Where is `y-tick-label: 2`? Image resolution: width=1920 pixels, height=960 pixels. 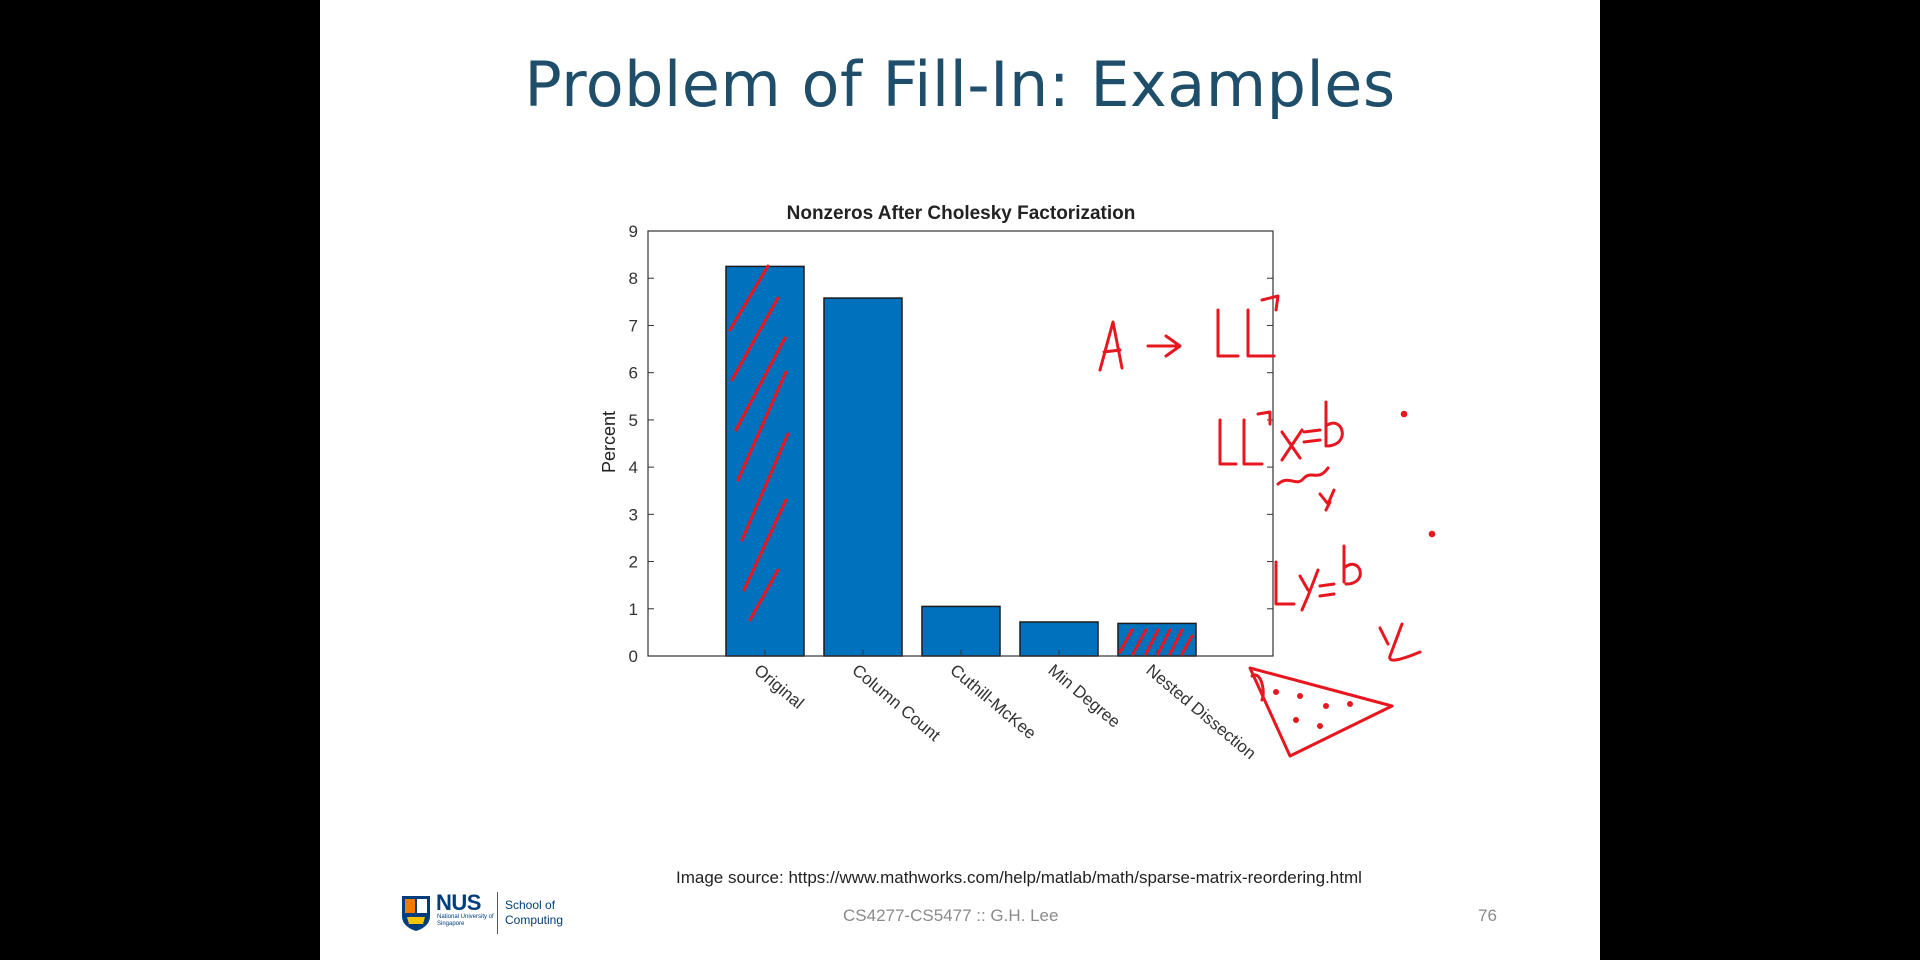 y-tick-label: 2 is located at coordinates (633, 562).